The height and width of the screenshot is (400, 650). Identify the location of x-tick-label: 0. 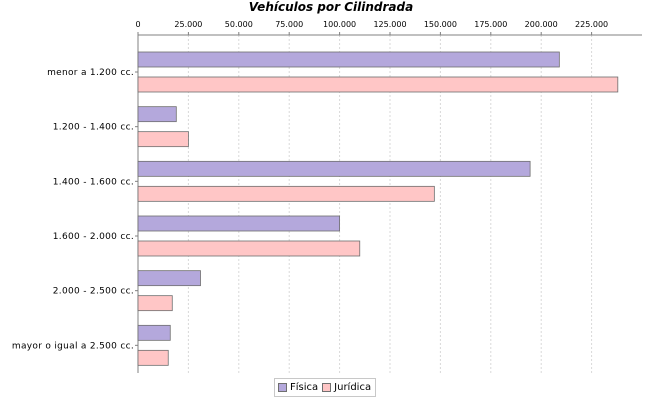
(137, 24).